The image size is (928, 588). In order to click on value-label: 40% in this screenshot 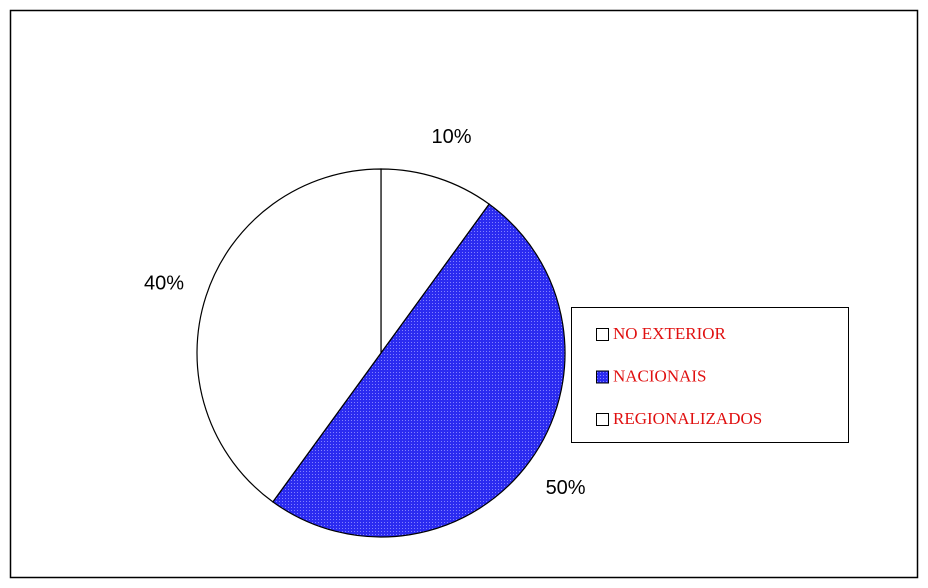, I will do `click(164, 283)`.